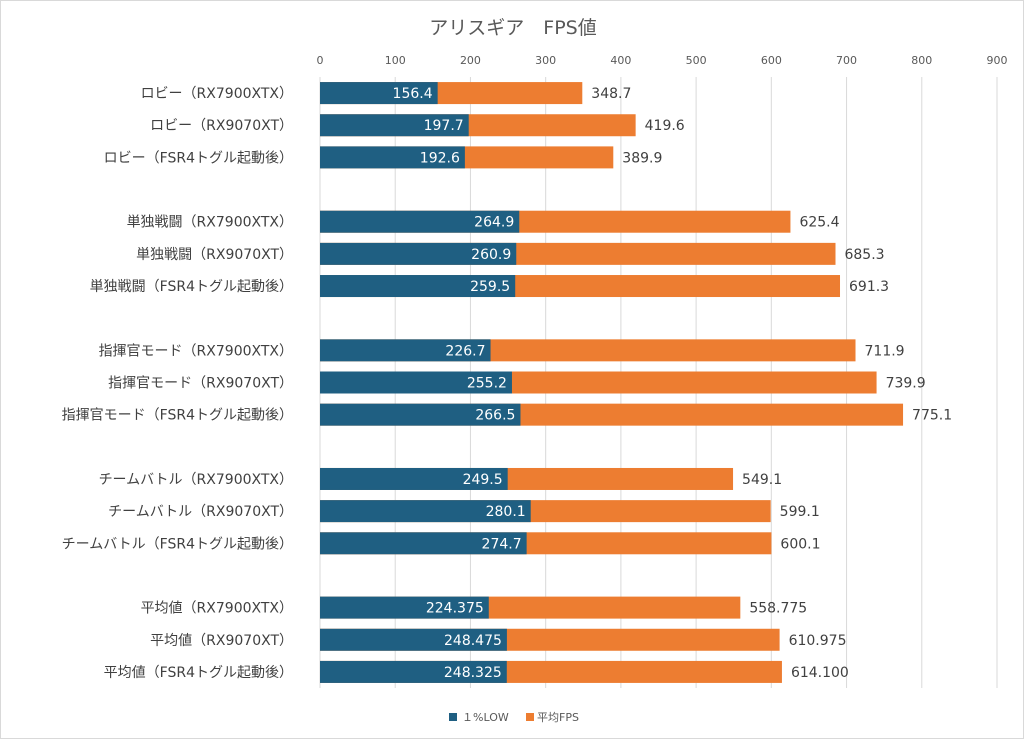  Describe the element at coordinates (530, 717) in the screenshot. I see `legend-swatch-avg-fps` at that location.